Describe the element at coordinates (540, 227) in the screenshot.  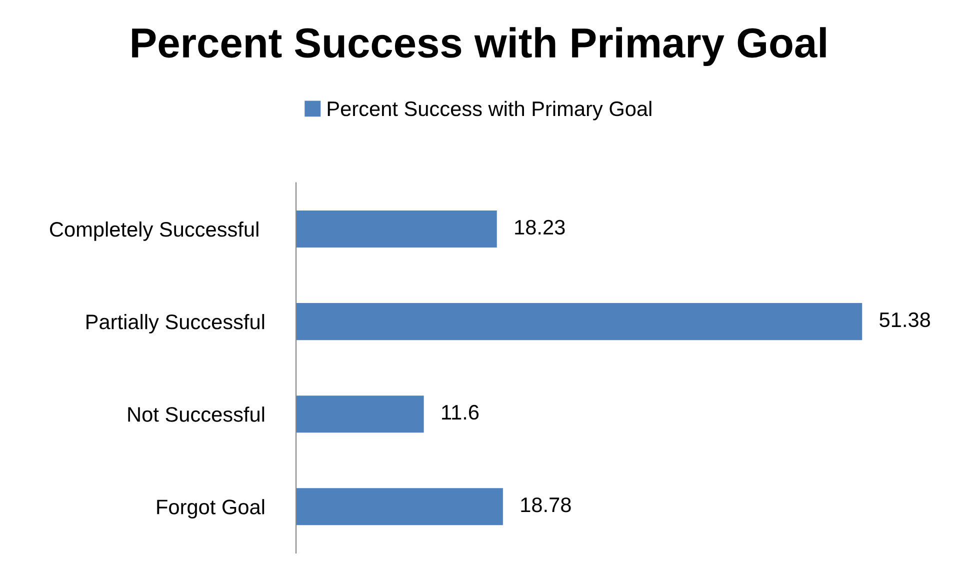
I see `data-label: 18.23` at that location.